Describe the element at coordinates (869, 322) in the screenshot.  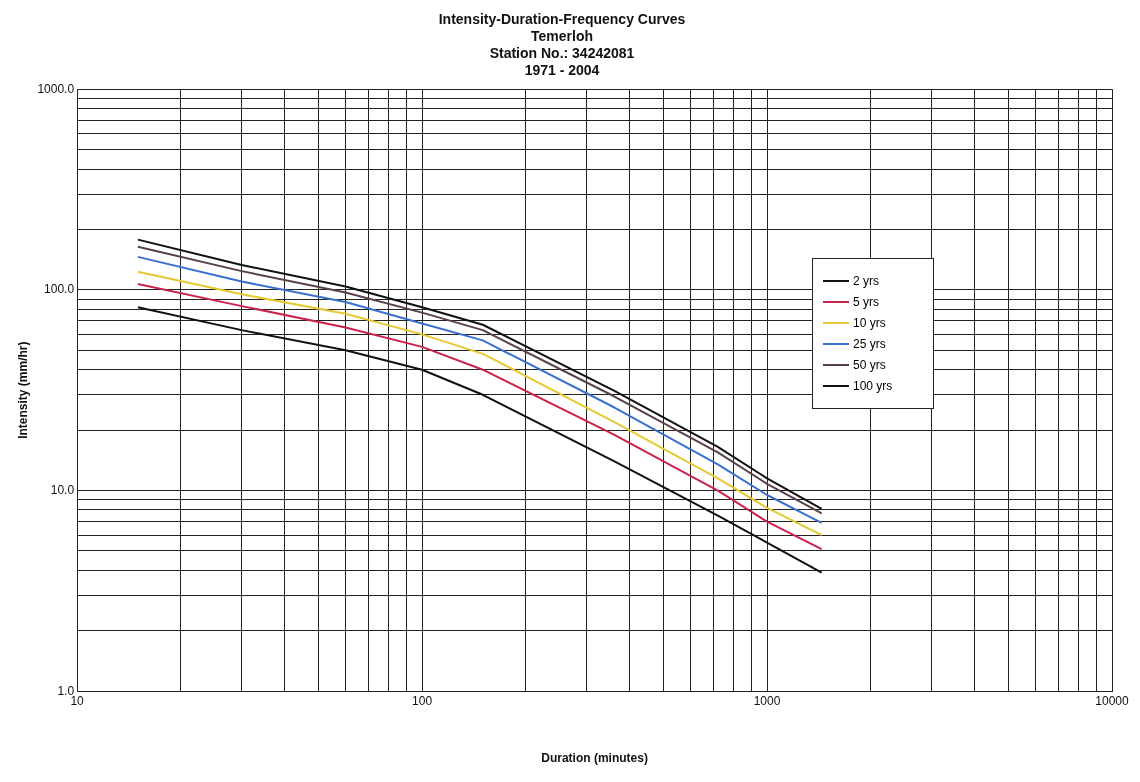
I see `legend-label: 10 yrs` at that location.